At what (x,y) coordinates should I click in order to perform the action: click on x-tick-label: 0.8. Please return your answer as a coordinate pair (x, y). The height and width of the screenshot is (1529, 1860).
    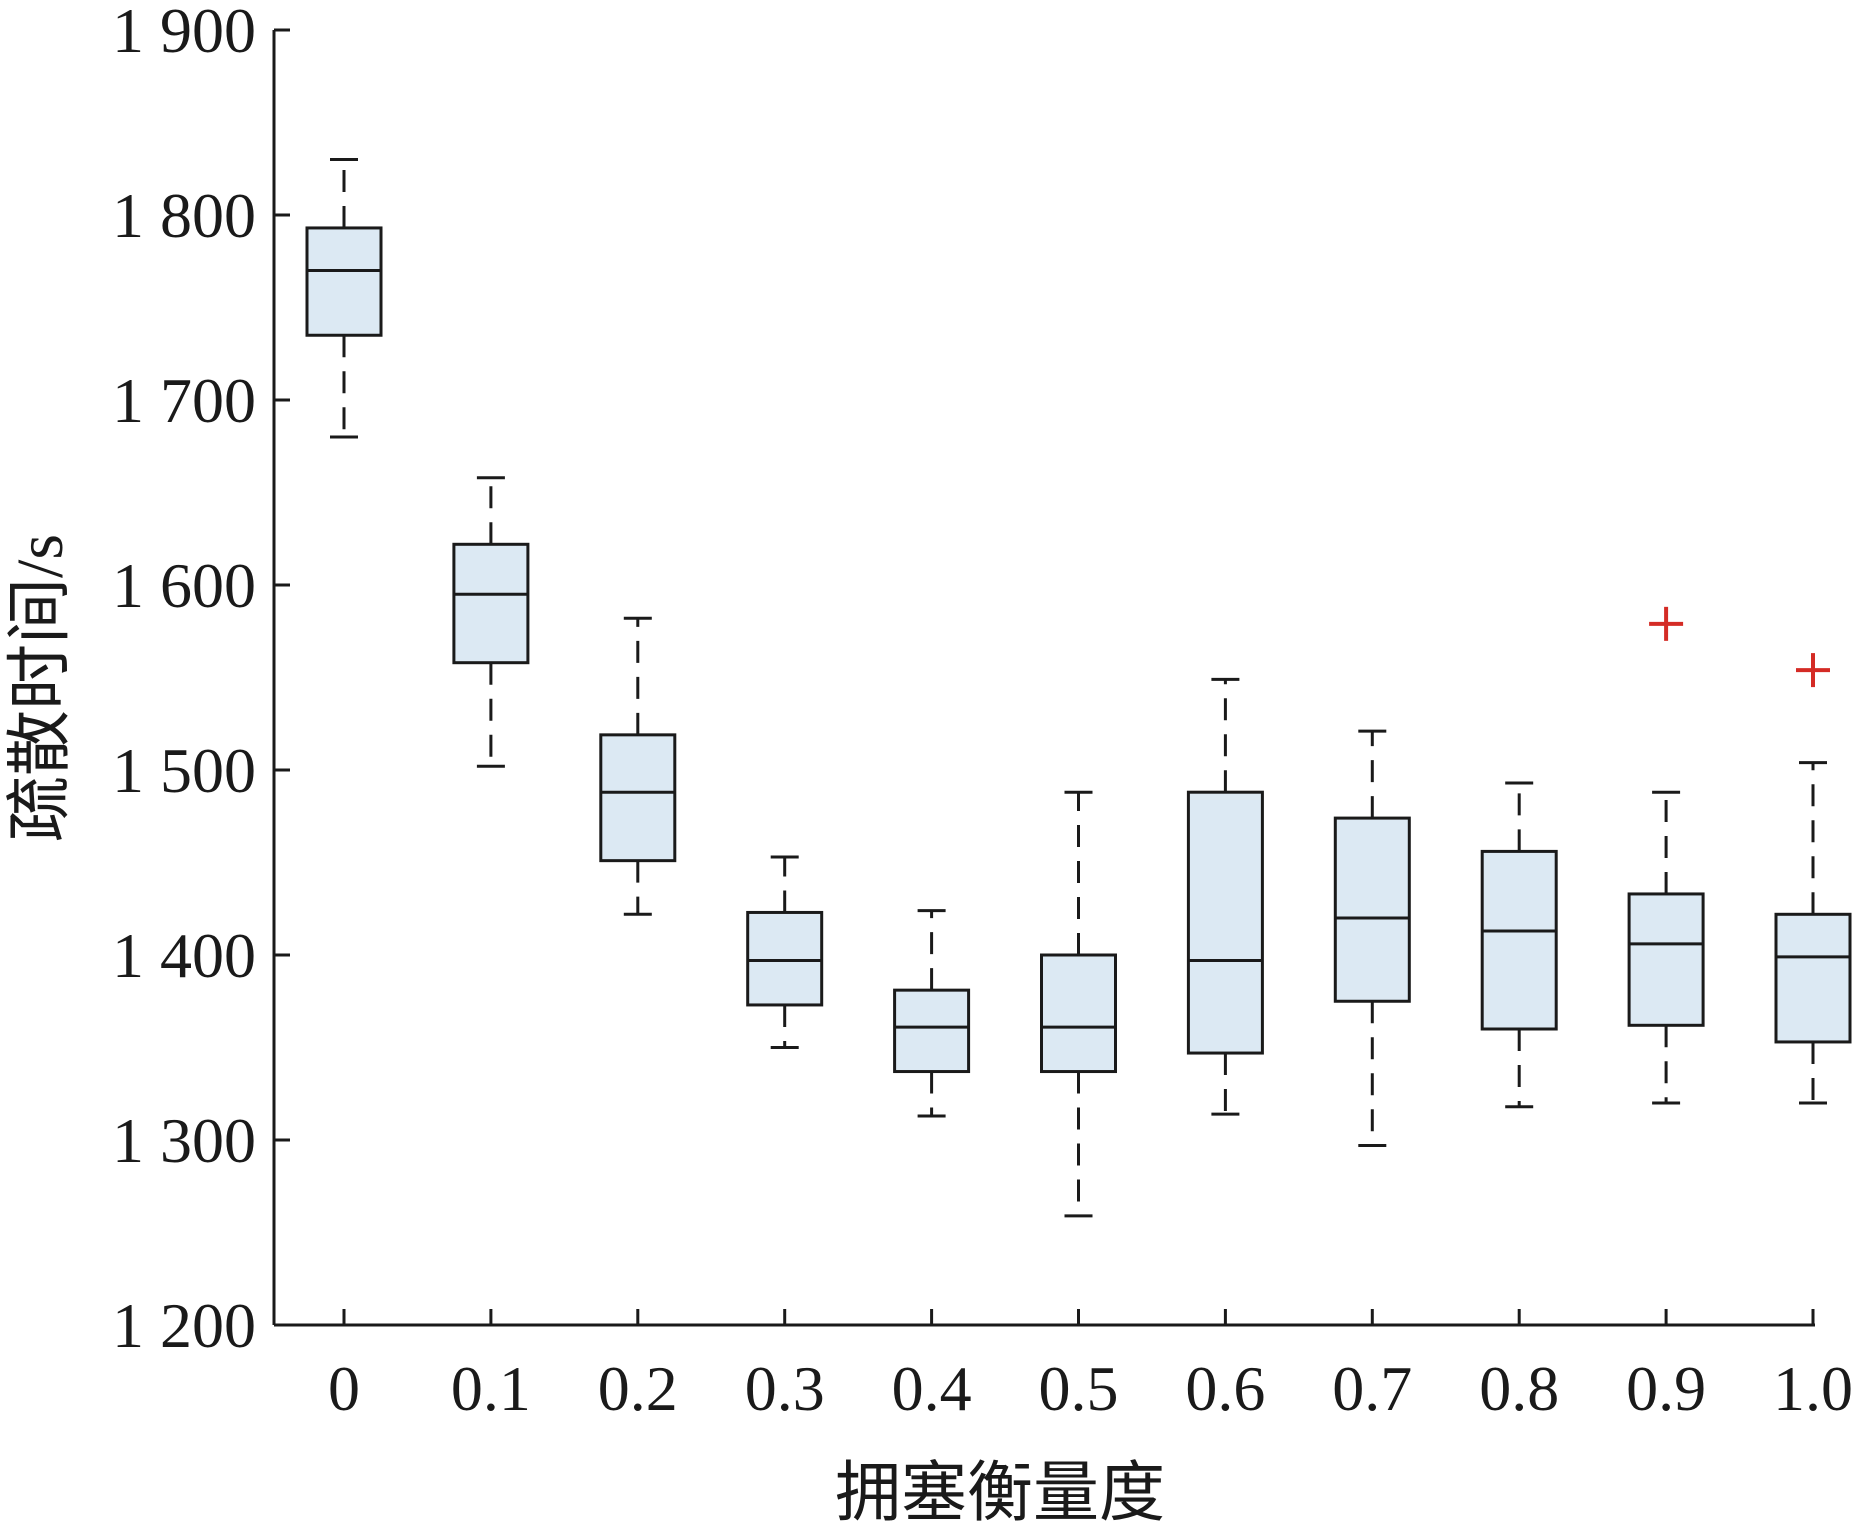
    Looking at the image, I should click on (1519, 1388).